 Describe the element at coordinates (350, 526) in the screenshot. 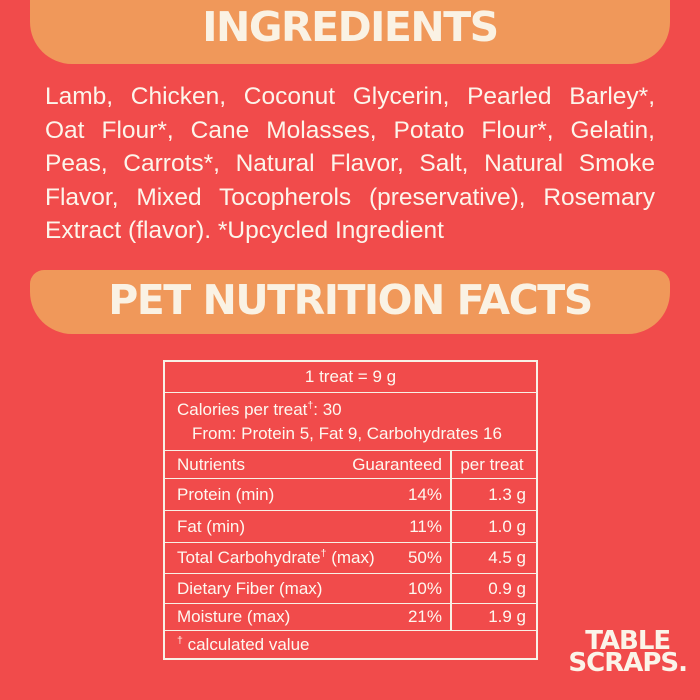

I see `table-row-fat: Fat (min) 11% 1.0 g` at that location.